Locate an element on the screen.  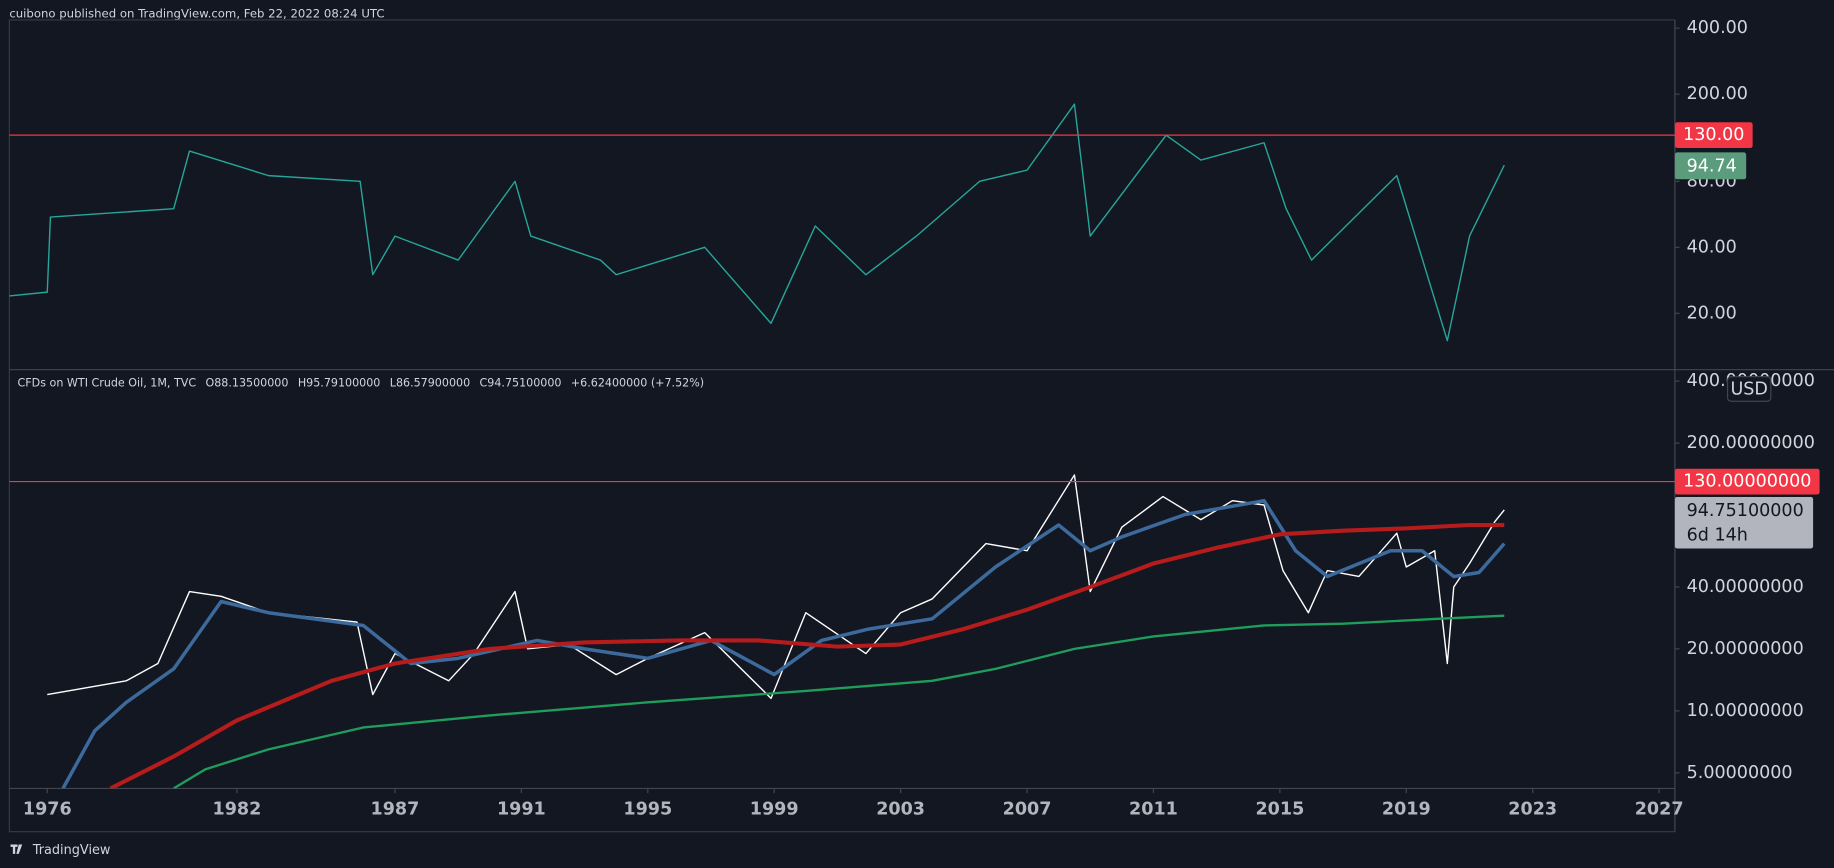
y-tick-label: 40.00 is located at coordinates (1712, 247).